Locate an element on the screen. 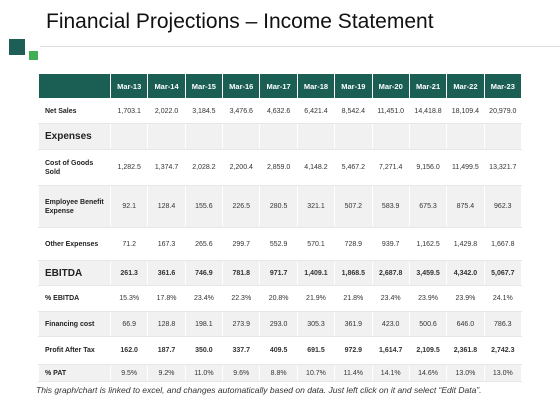 This screenshot has height=420, width=560. table-cell: 155.6 is located at coordinates (204, 206).